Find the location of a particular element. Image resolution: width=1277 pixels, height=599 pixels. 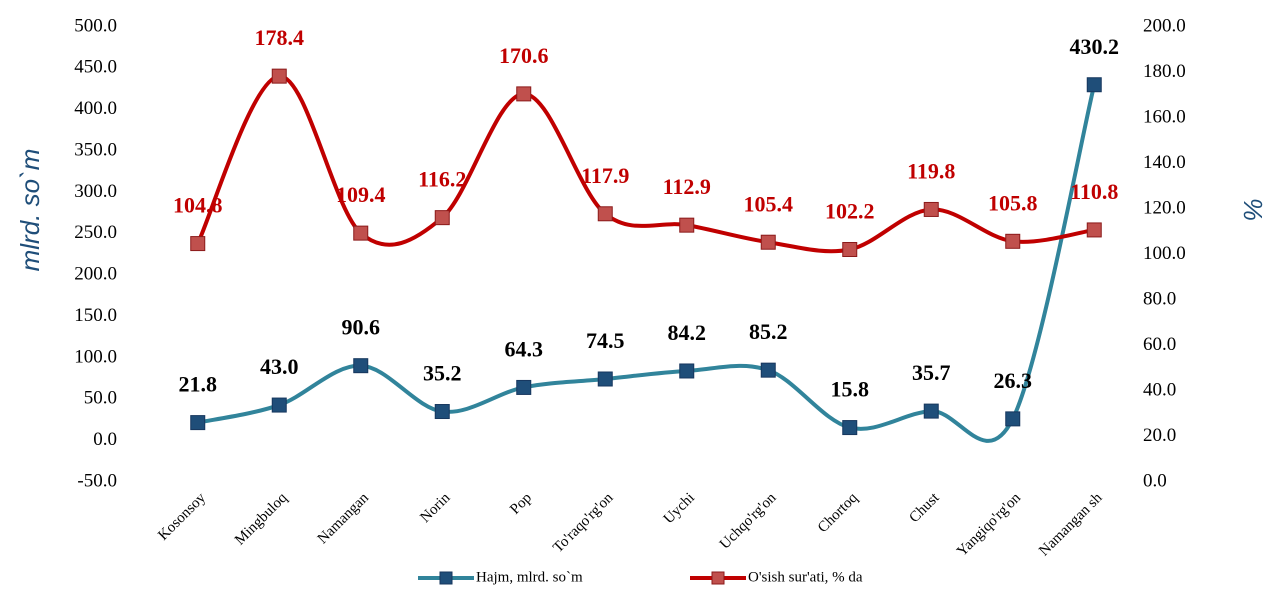

data-label: 104.8 is located at coordinates (198, 205).